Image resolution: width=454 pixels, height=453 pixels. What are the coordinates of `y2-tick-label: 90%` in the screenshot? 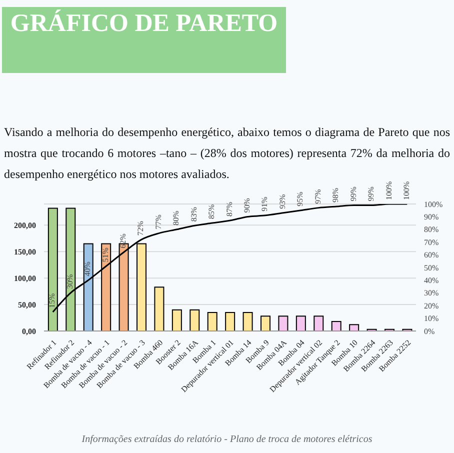 It's located at (431, 217).